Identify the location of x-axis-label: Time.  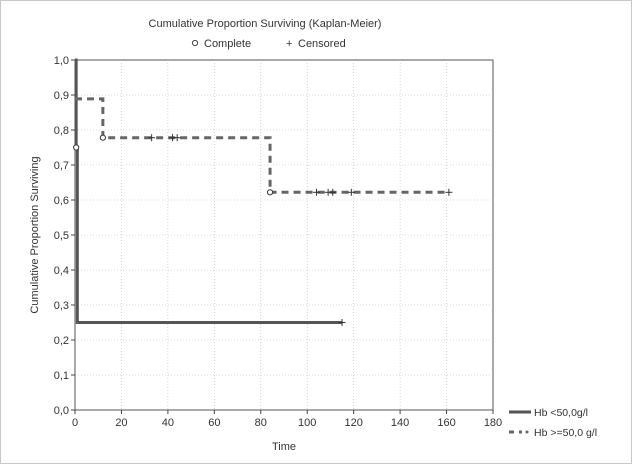
(284, 447).